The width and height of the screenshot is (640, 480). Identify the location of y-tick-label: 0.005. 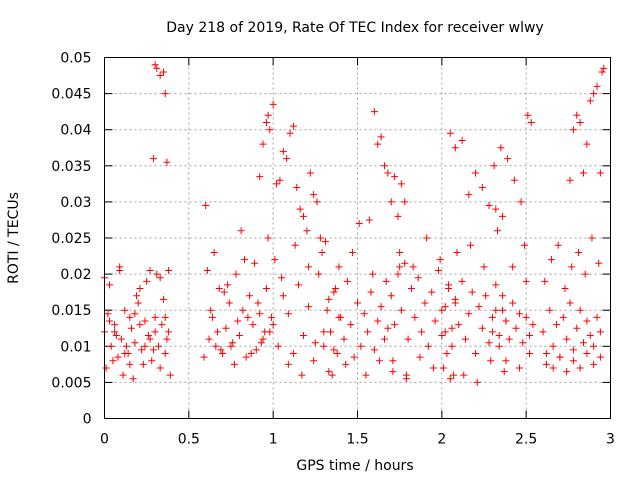
(71, 383).